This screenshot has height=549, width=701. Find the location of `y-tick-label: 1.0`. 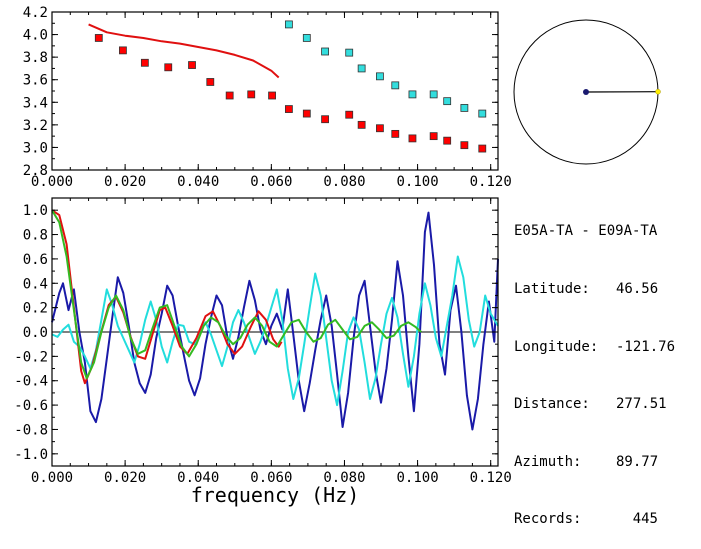

y-tick-label: 1.0 is located at coordinates (35, 211).